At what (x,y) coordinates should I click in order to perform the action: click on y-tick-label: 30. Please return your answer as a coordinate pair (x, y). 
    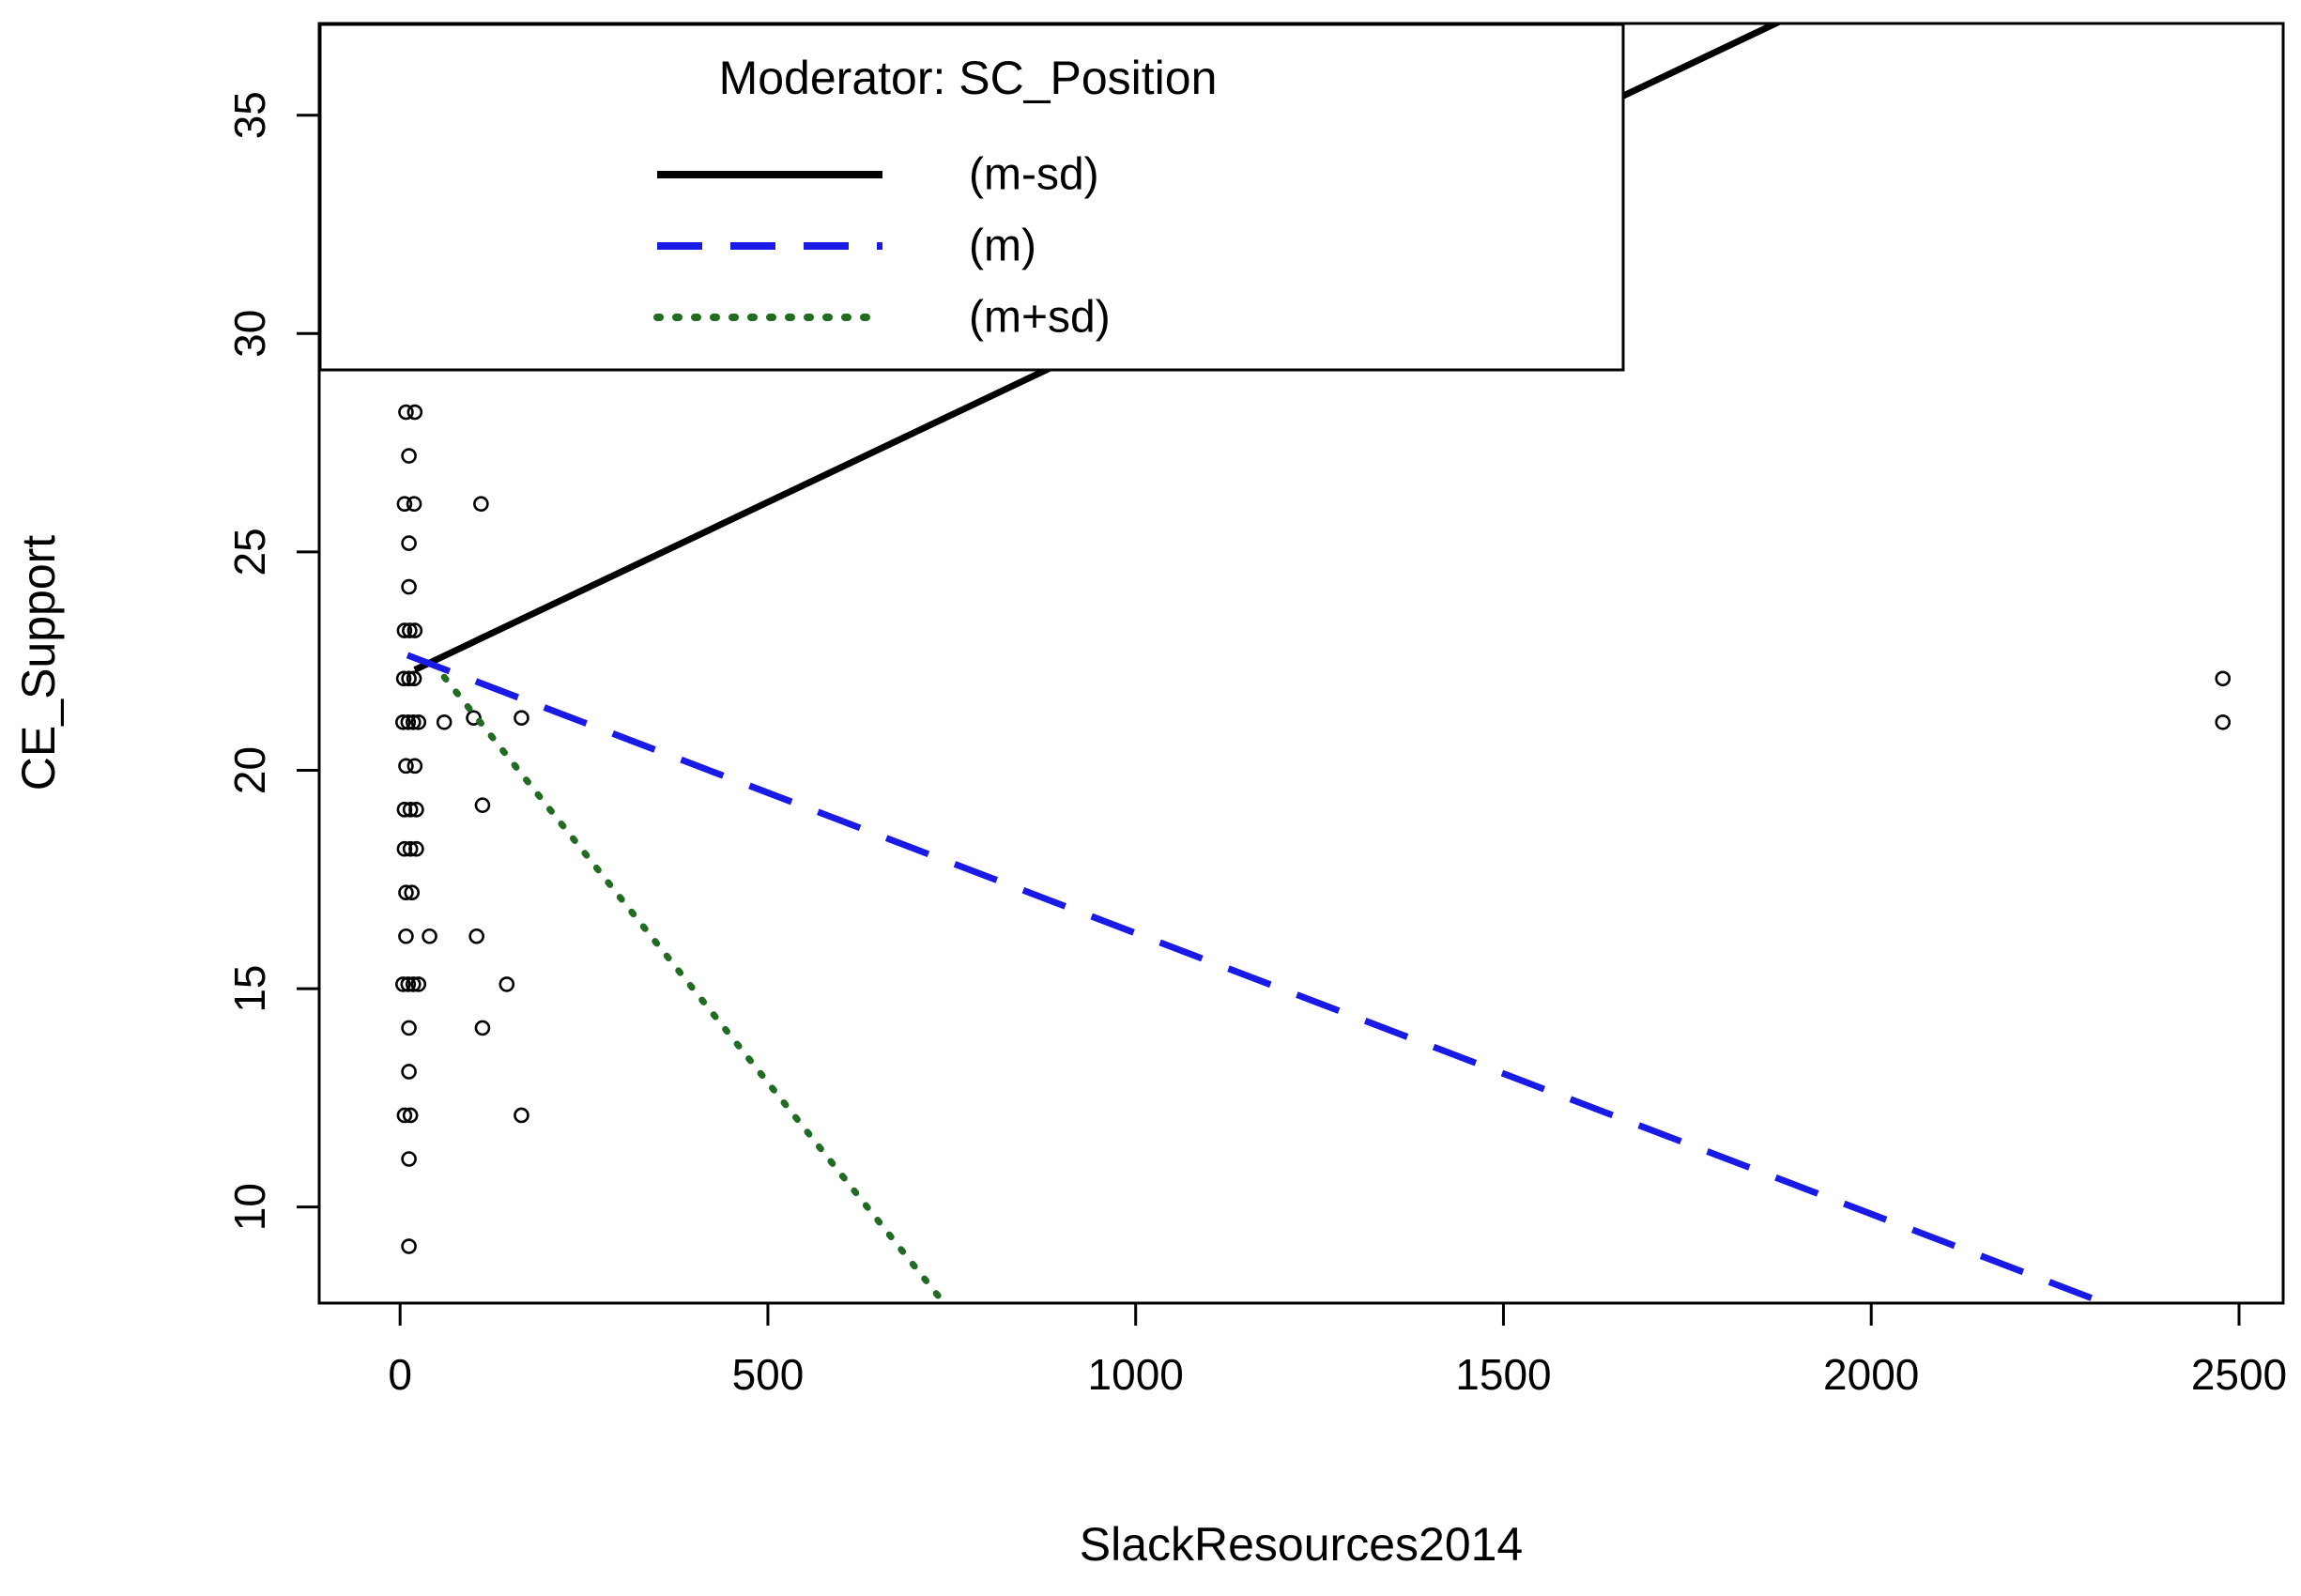
    Looking at the image, I should click on (250, 334).